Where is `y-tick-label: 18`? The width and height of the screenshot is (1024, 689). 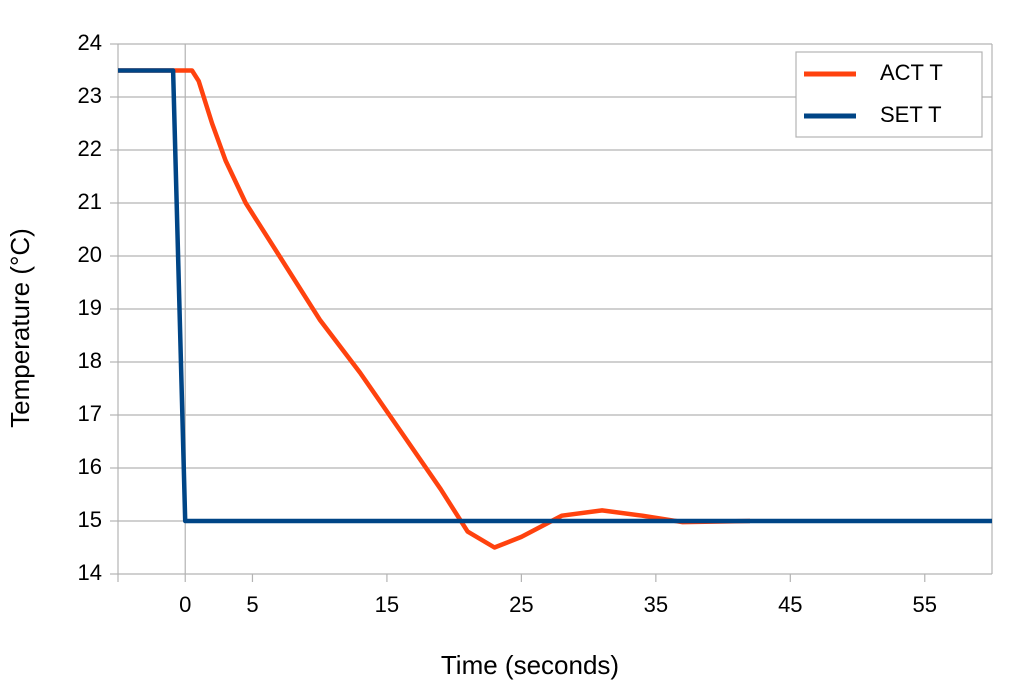
y-tick-label: 18 is located at coordinates (90, 360).